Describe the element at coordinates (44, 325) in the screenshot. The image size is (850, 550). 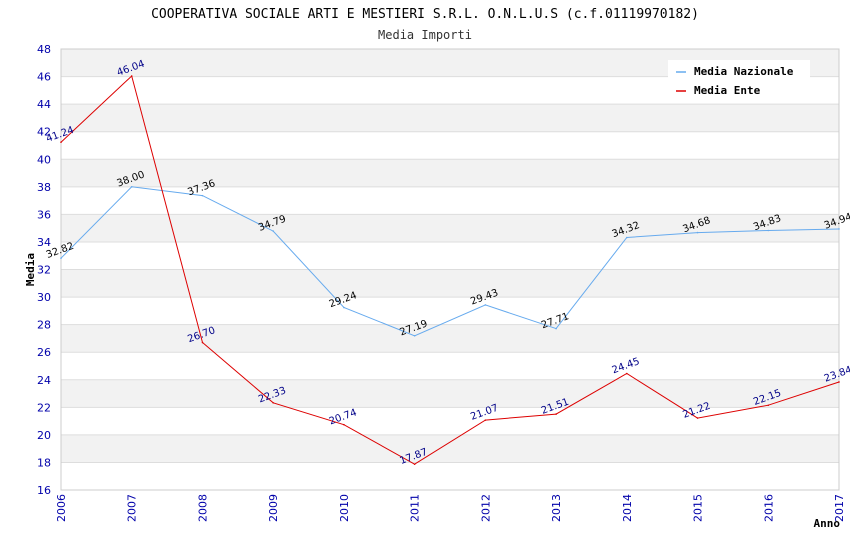
I see `y-tick-label: 28` at that location.